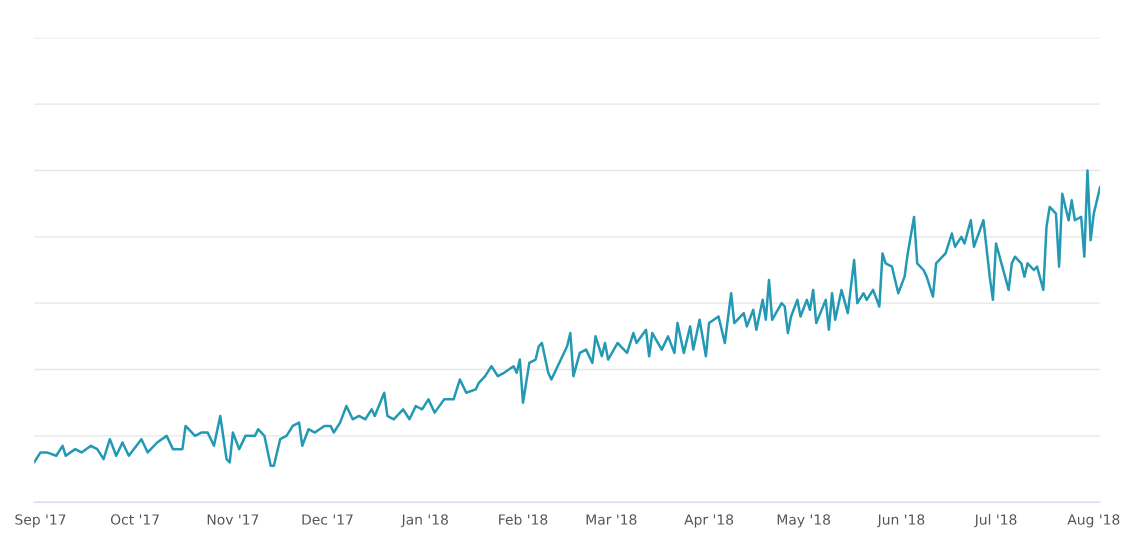 This screenshot has width=1140, height=540. I want to click on x-tick-label: Apr '18, so click(709, 521).